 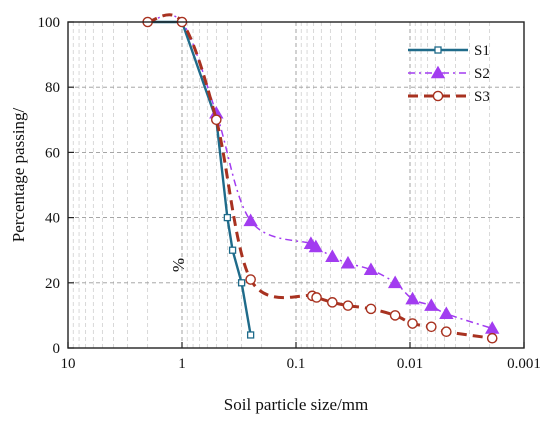 I want to click on y-axis-title: Percentage passing/, so click(x=18, y=174).